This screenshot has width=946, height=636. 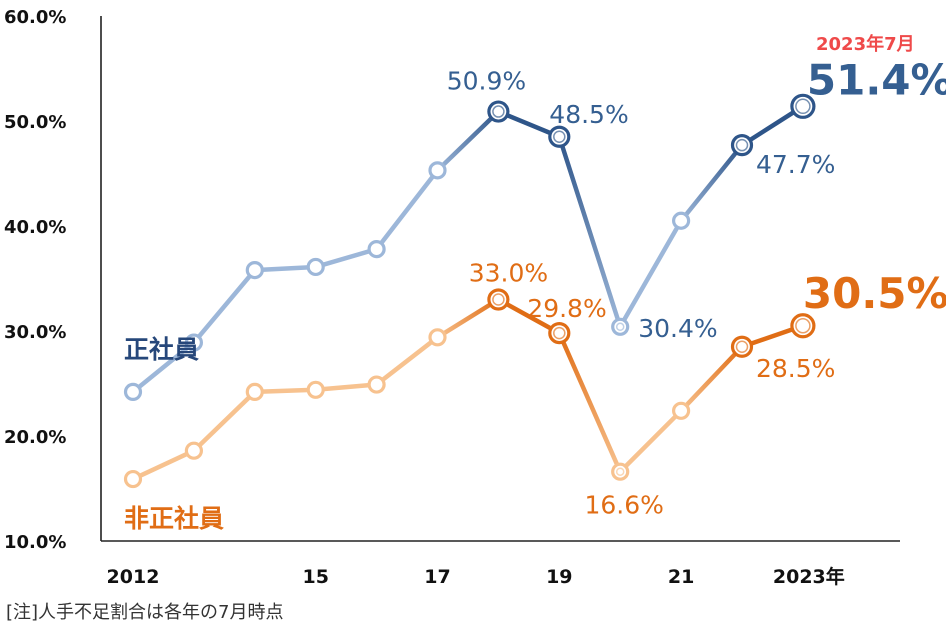 What do you see at coordinates (161, 349) in the screenshot?
I see `series-name-regular: 正社員` at bounding box center [161, 349].